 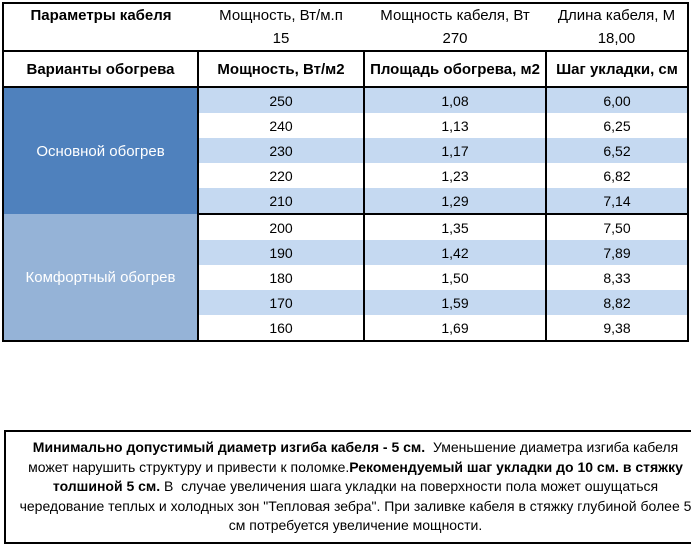 I want to click on cell-step: 7,50, so click(x=617, y=226).